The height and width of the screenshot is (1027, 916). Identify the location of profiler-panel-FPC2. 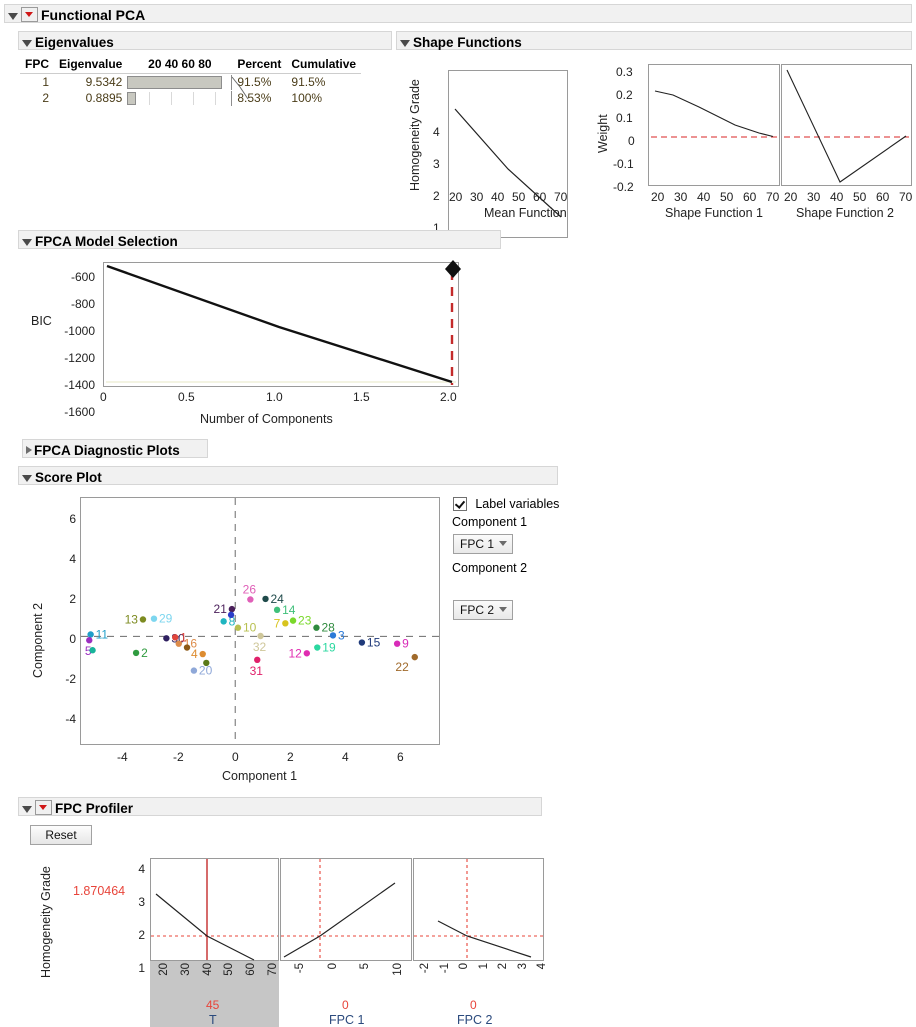
(478, 909).